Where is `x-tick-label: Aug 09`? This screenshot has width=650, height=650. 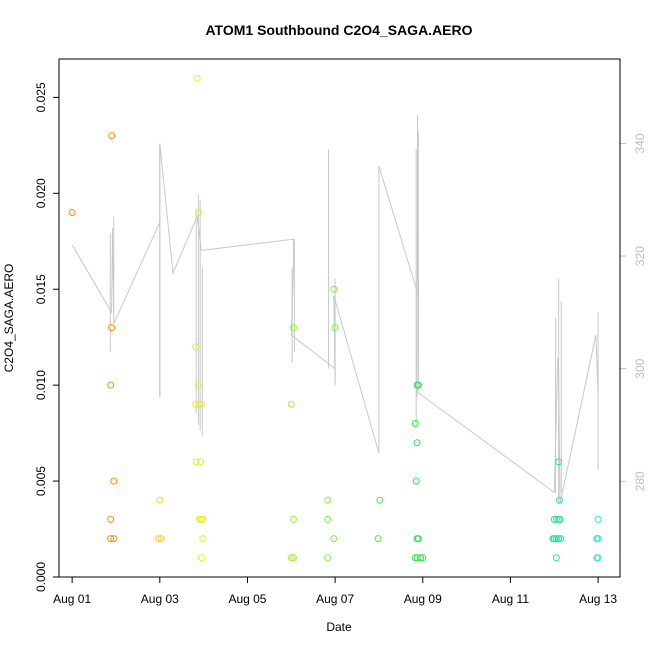 x-tick-label: Aug 09 is located at coordinates (423, 599).